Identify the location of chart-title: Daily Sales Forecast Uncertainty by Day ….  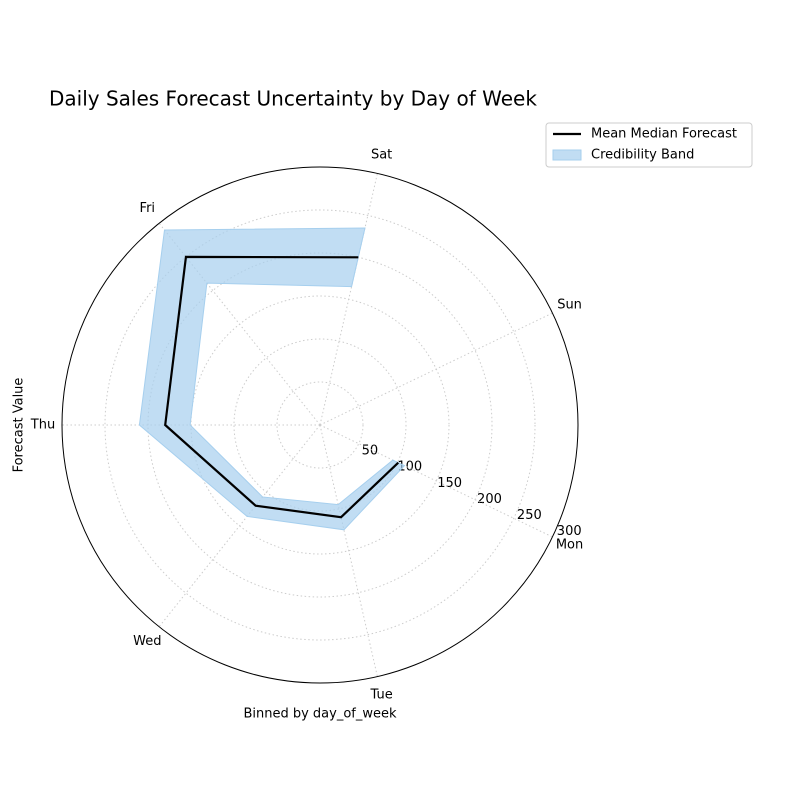
(293, 99).